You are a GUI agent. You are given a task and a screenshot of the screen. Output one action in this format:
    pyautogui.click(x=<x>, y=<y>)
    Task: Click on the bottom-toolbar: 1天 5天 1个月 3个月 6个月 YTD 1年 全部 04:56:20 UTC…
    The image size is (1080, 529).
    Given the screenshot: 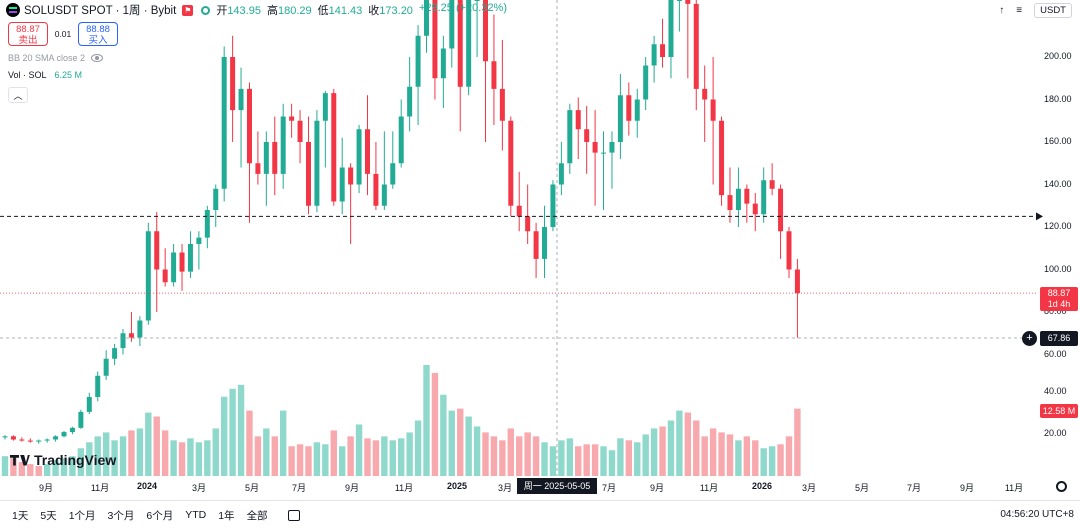 What is the action you would take?
    pyautogui.click(x=540, y=514)
    